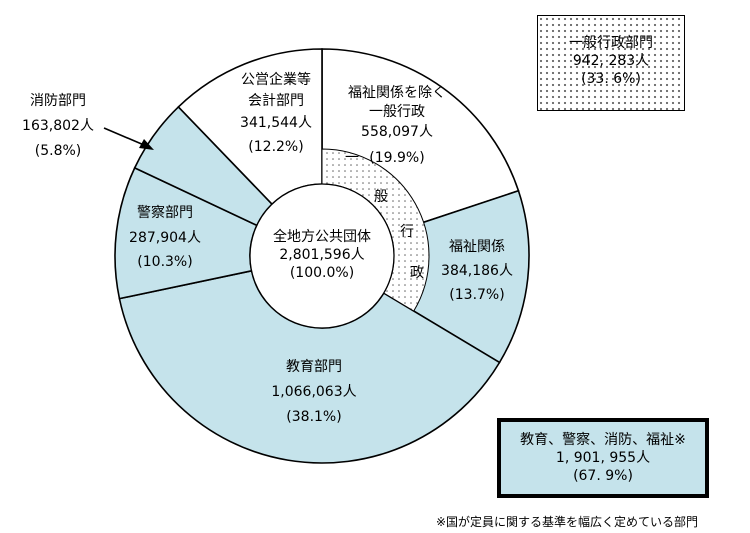 The width and height of the screenshot is (750, 533). Describe the element at coordinates (476, 295) in the screenshot. I see `slice-pct: (13.7%)` at that location.